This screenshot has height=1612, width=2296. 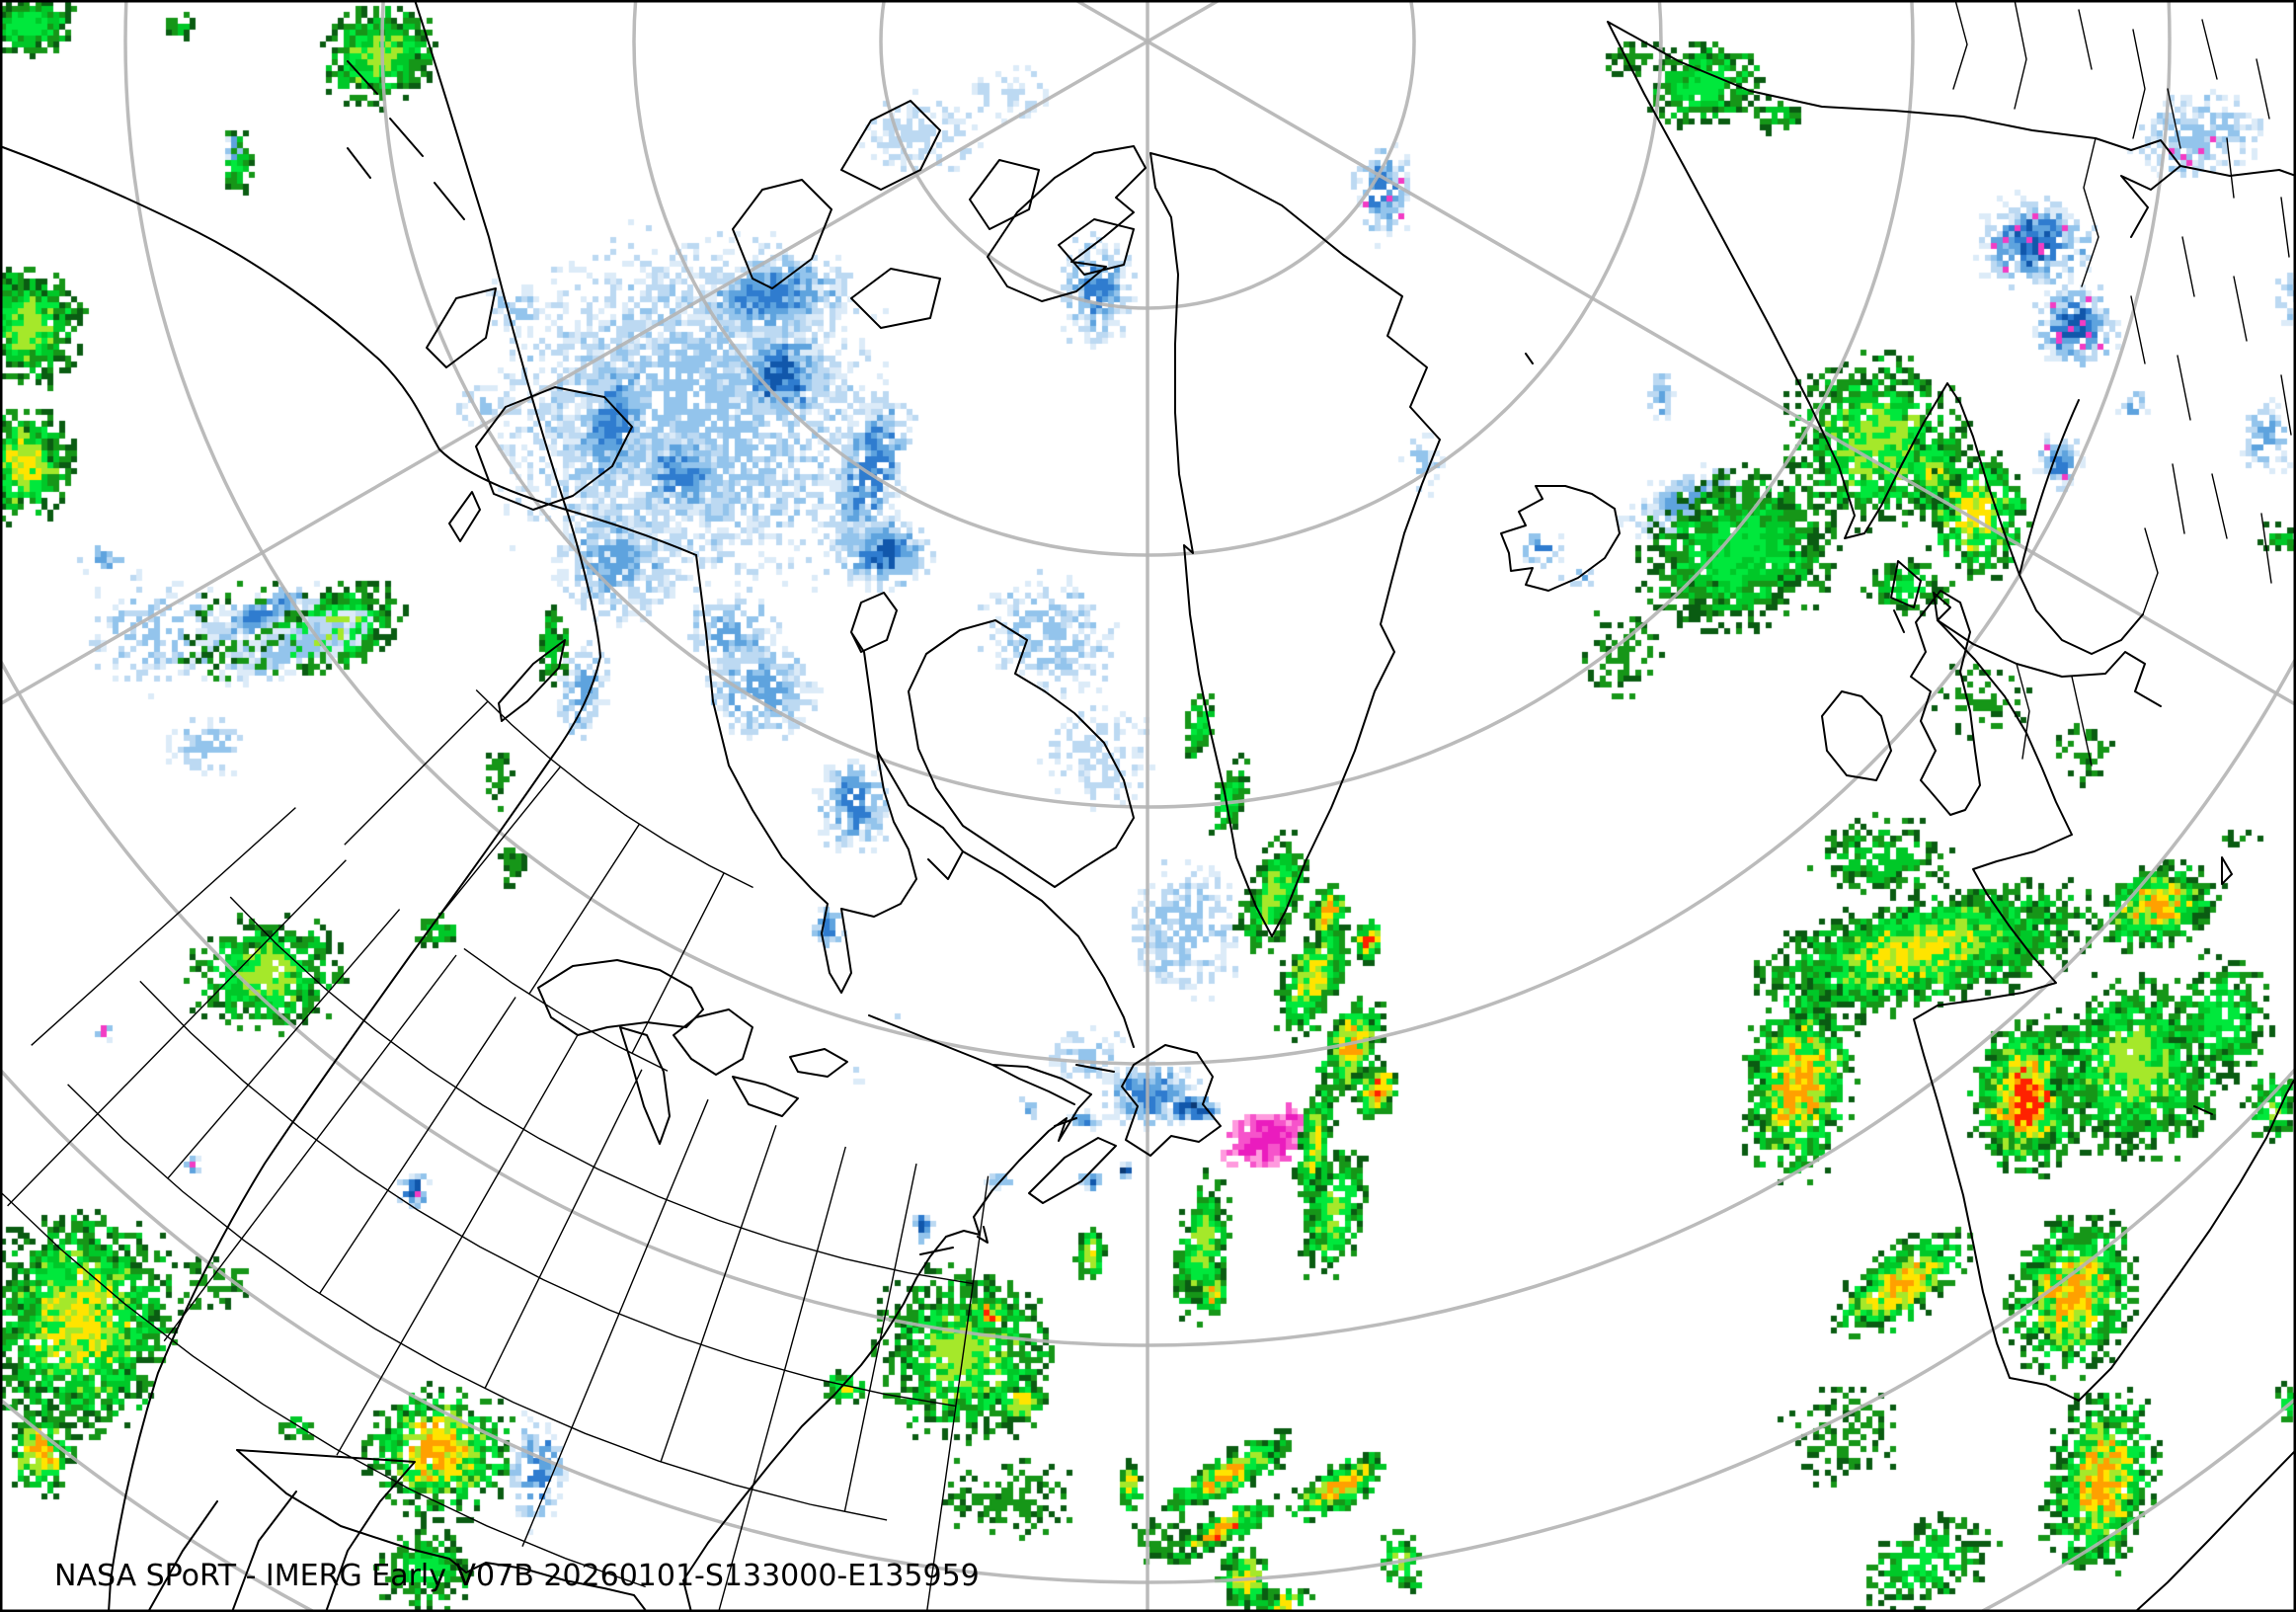 I want to click on coastline-ellesmere, so click(x=1067, y=223).